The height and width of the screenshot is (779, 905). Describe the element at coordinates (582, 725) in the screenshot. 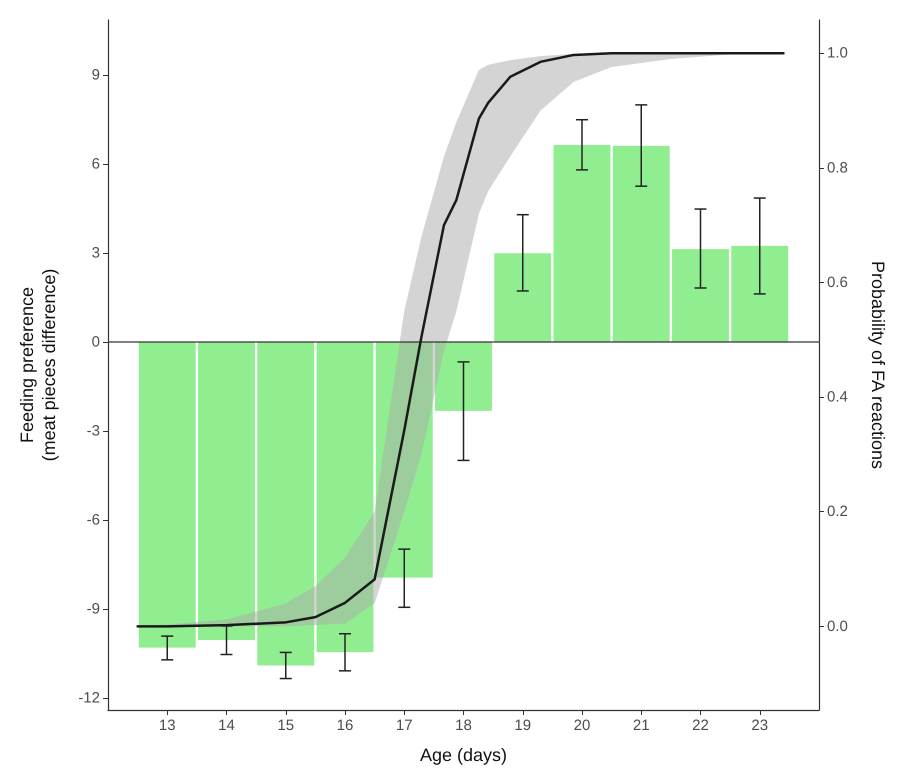

I see `x-tick-label: 20` at that location.